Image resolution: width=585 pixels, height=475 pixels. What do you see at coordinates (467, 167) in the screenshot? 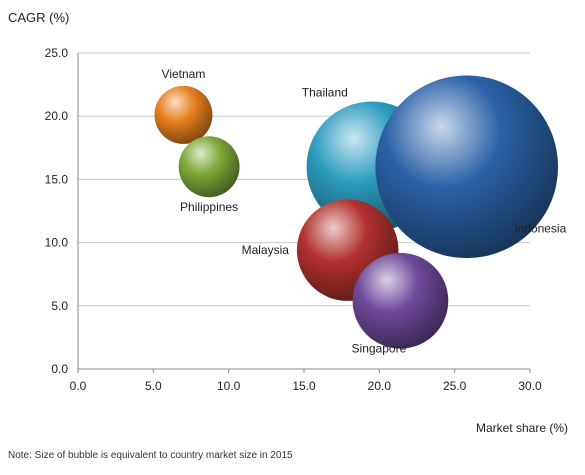
I see `bubble-indonesia` at bounding box center [467, 167].